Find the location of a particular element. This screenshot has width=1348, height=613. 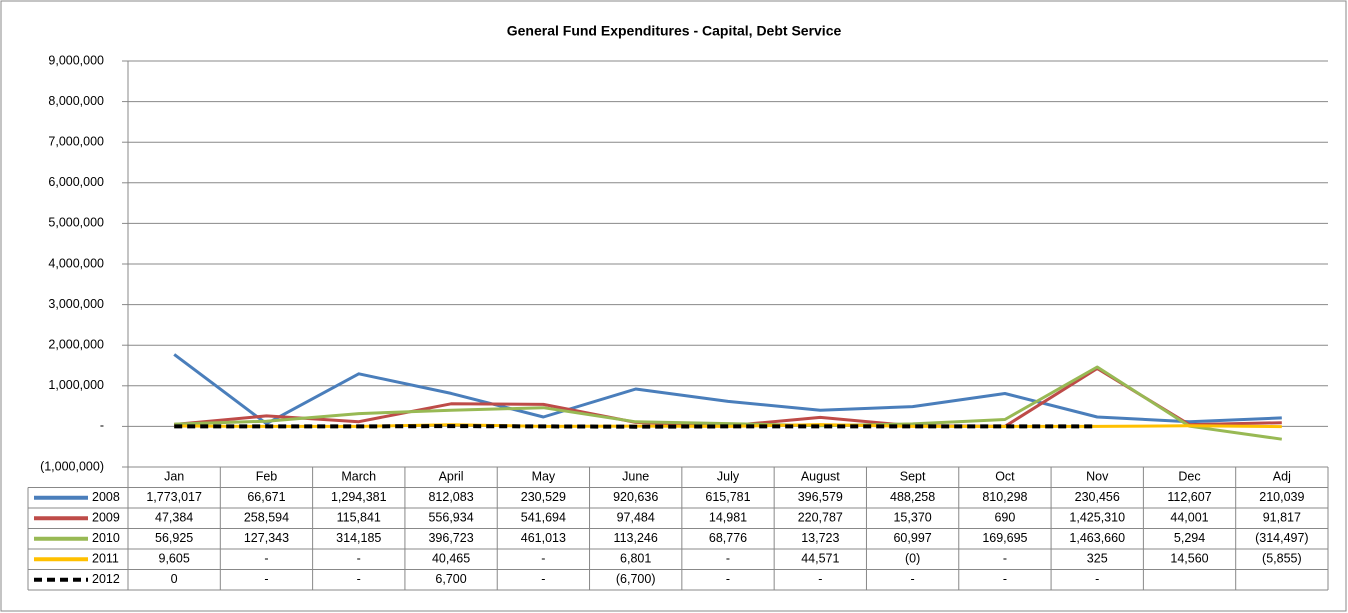

y-tick-label: 8,000,000 is located at coordinates (76, 101).